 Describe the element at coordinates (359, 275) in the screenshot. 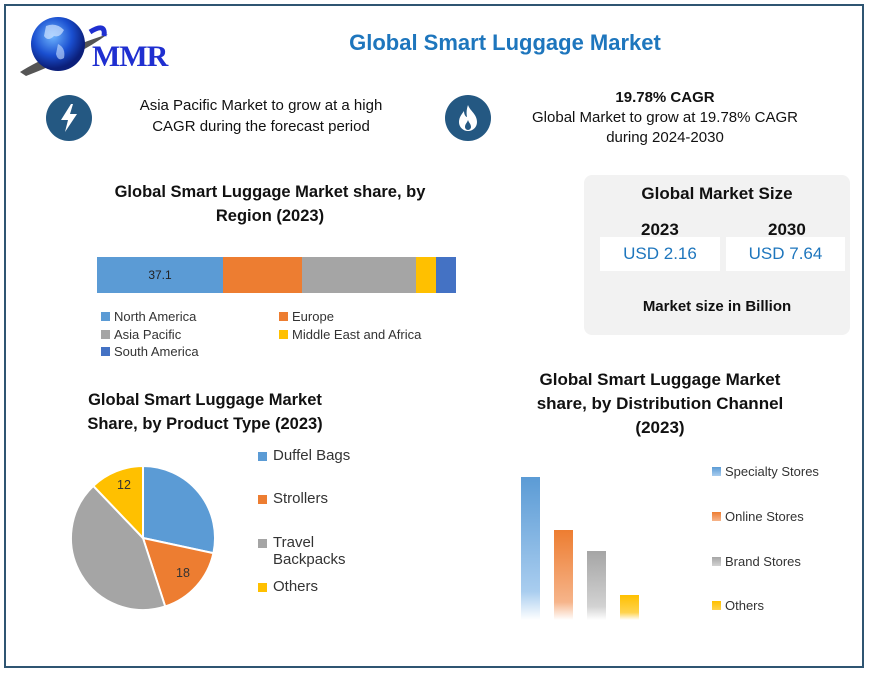

I see `bar-segment-asia-pacific` at that location.